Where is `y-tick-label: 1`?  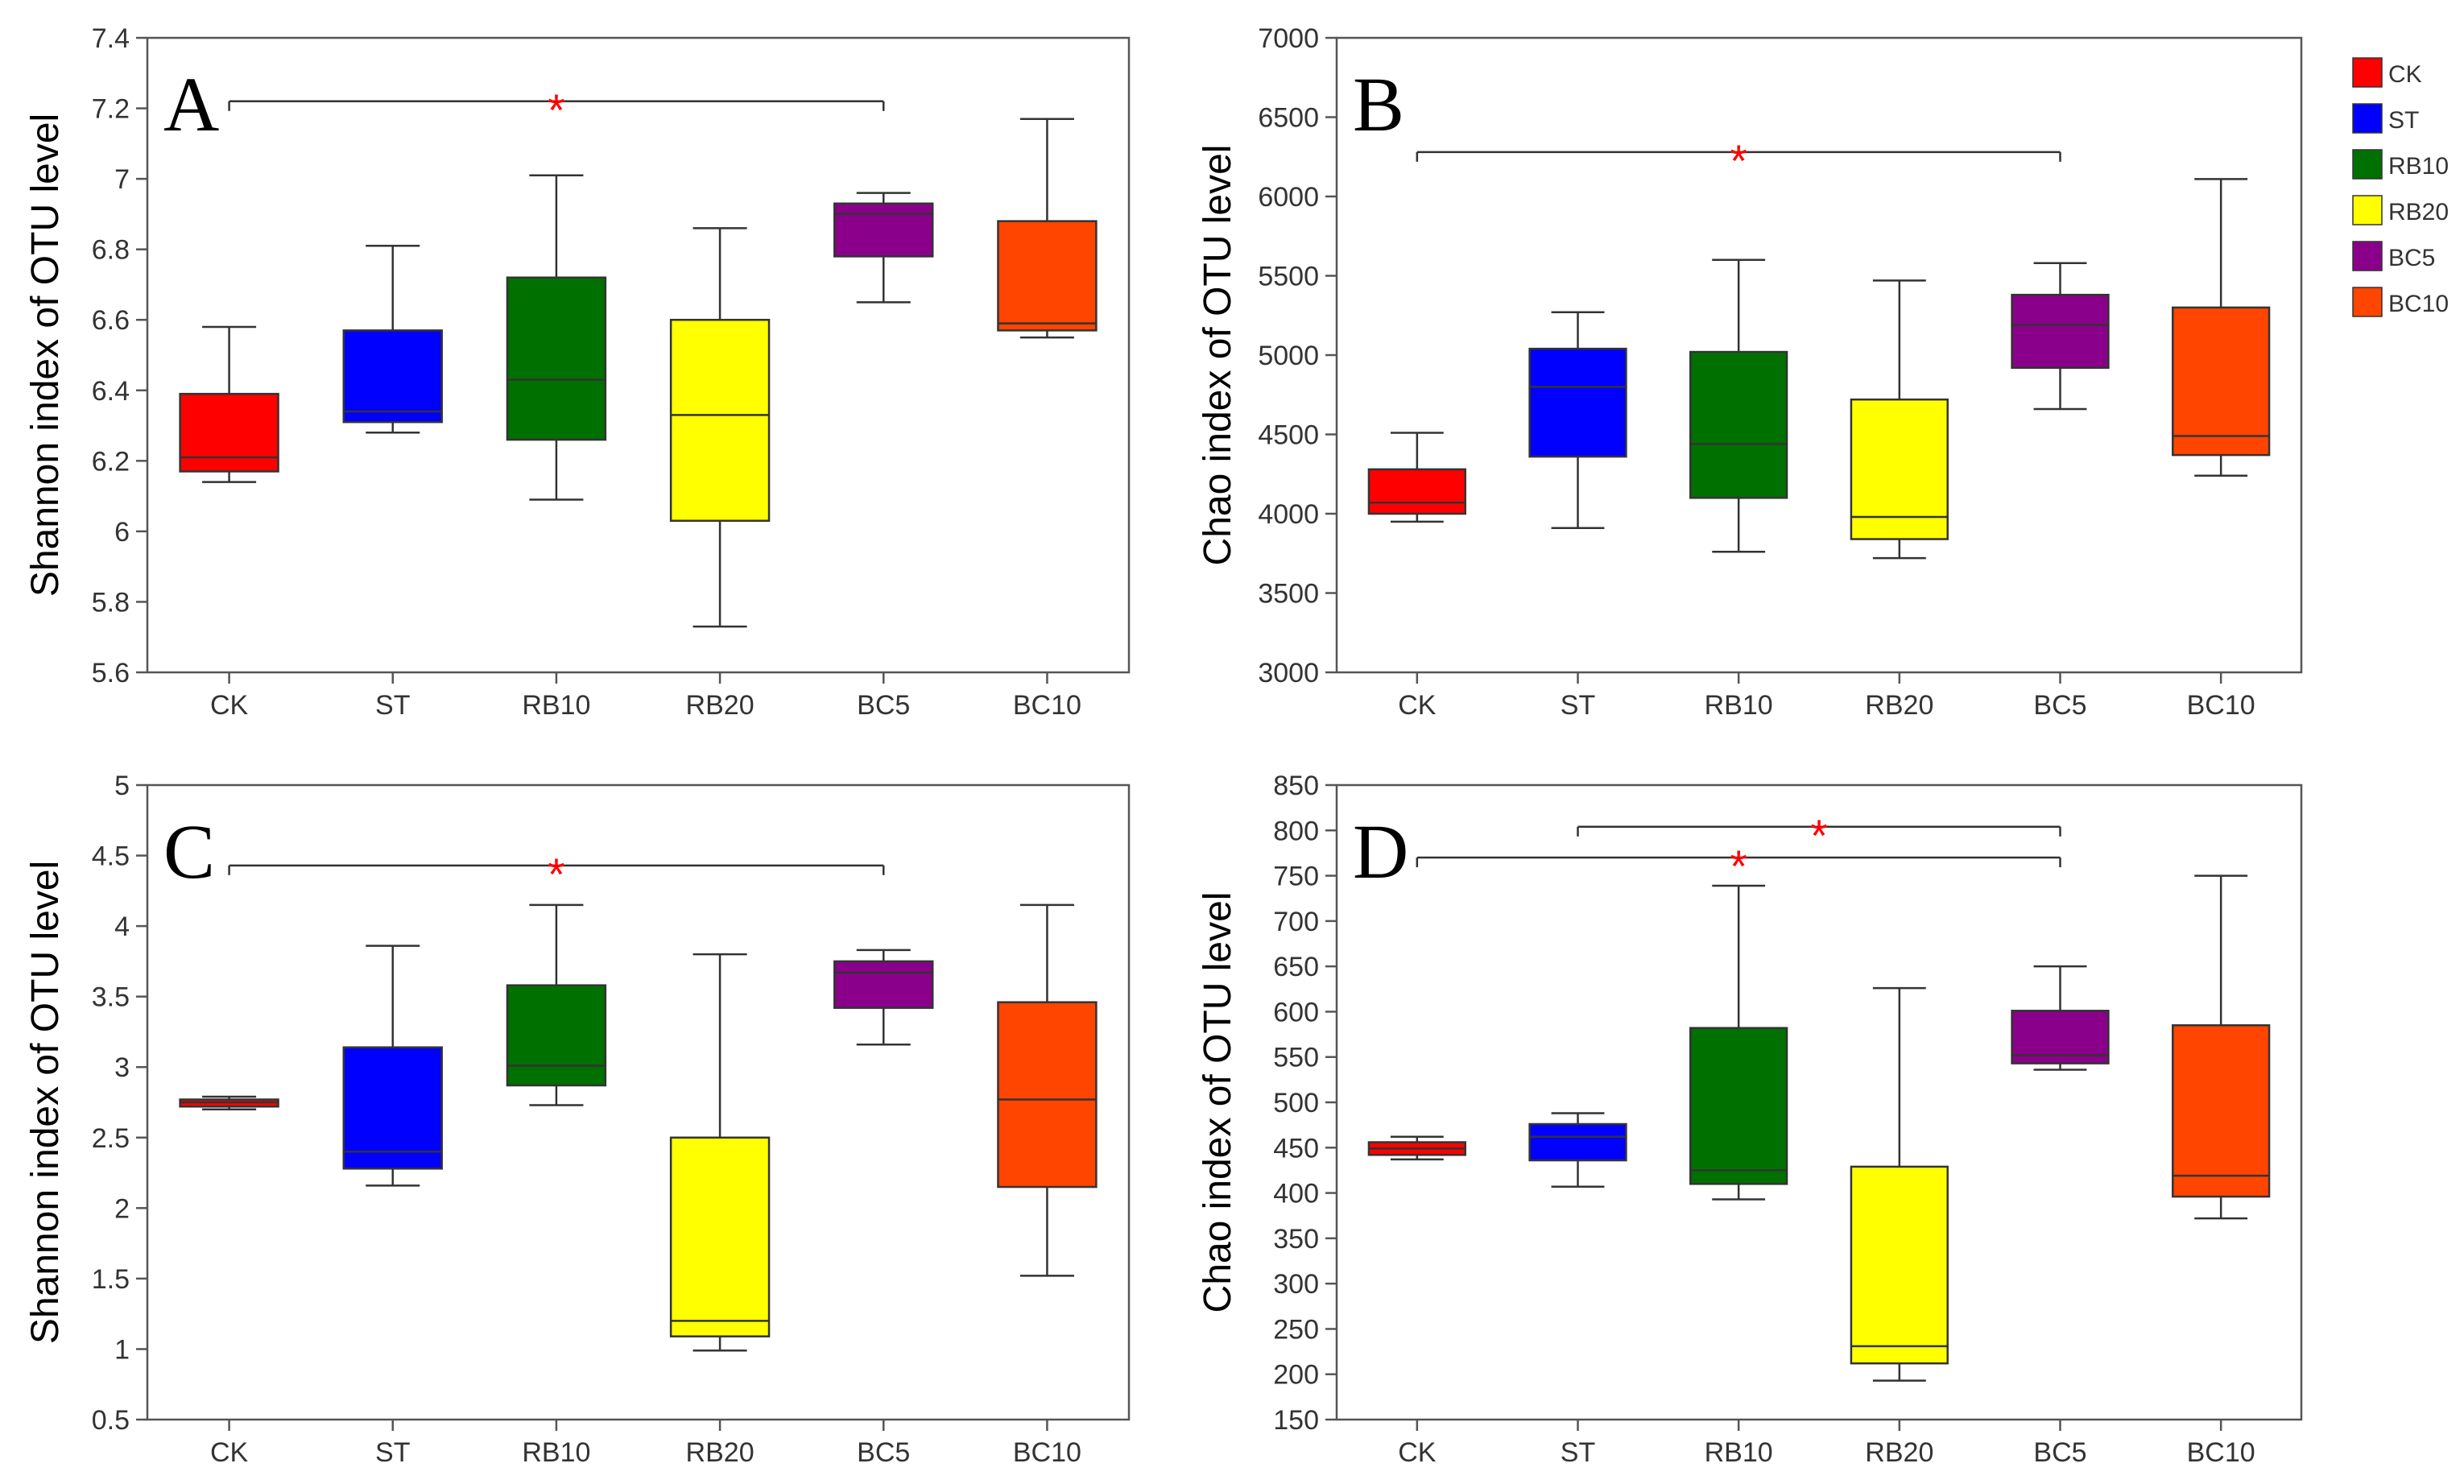 y-tick-label: 1 is located at coordinates (122, 1349).